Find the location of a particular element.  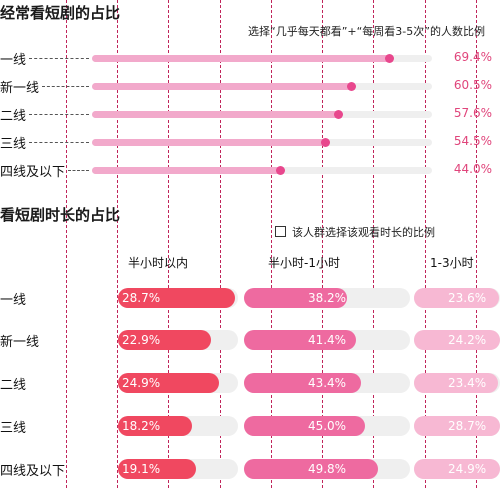

duration-chart-note: 该人群选择该观看时长的比例 is located at coordinates (355, 232).